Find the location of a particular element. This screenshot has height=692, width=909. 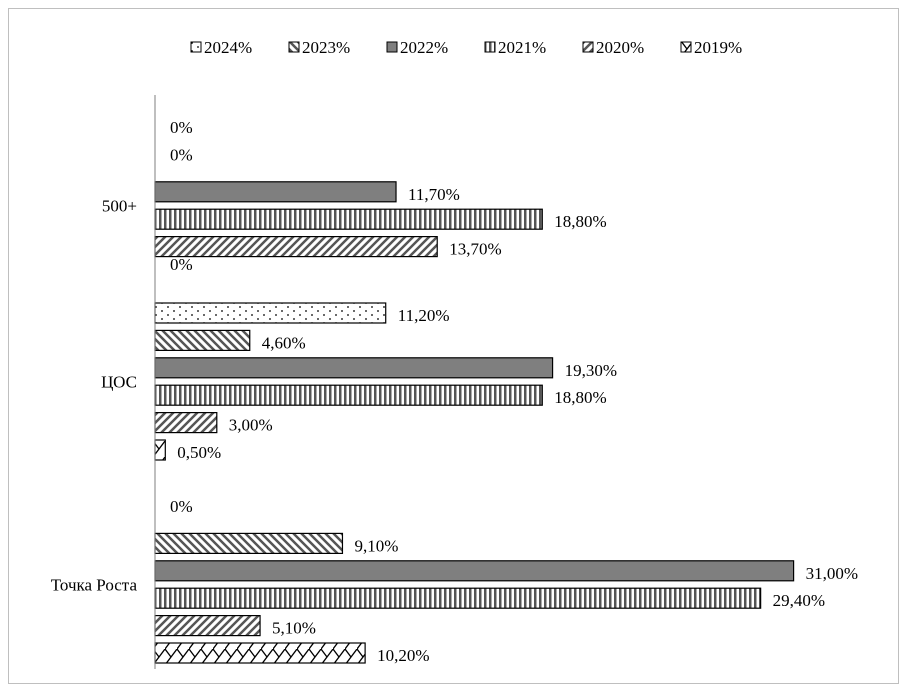

data-label: 11,20% is located at coordinates (424, 315).